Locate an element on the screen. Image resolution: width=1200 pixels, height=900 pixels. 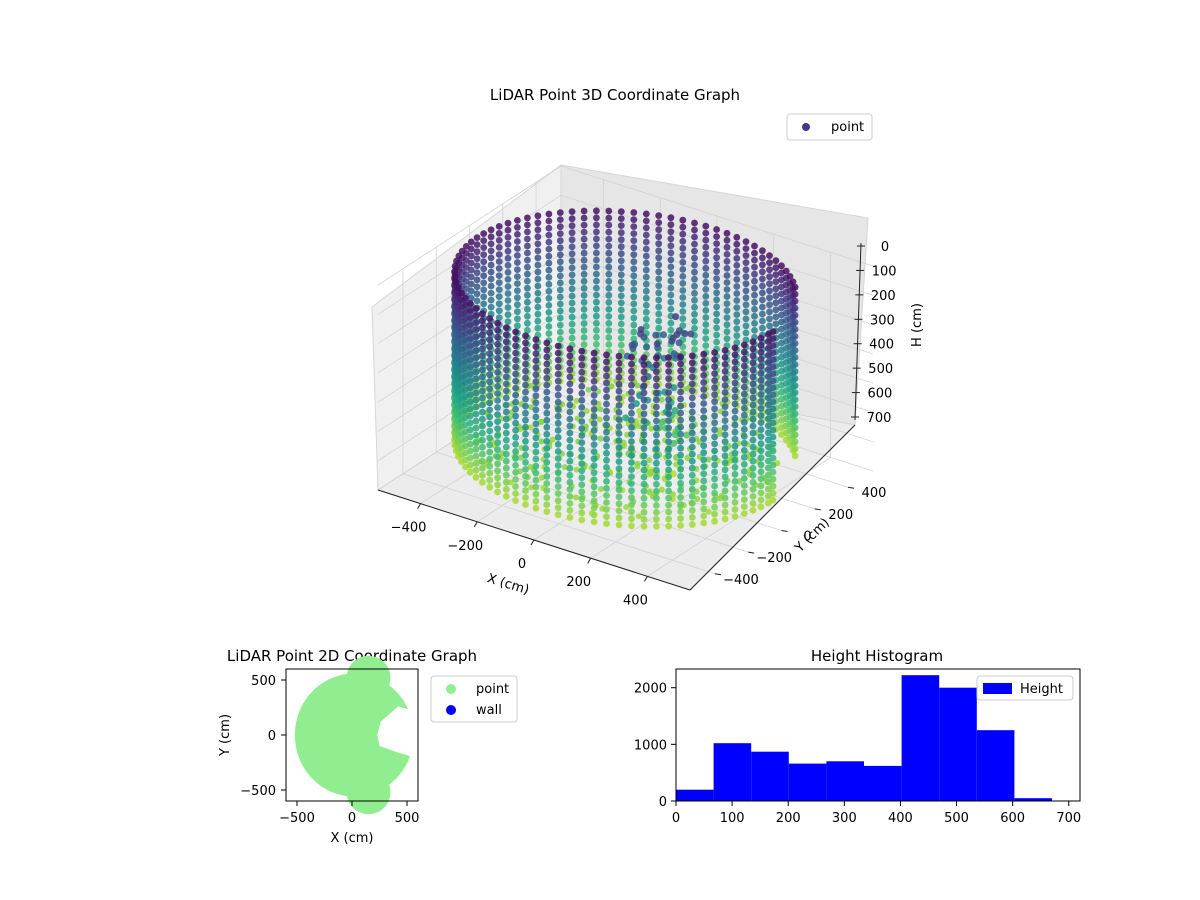
histogram-title: Height Histogram is located at coordinates (877, 656).